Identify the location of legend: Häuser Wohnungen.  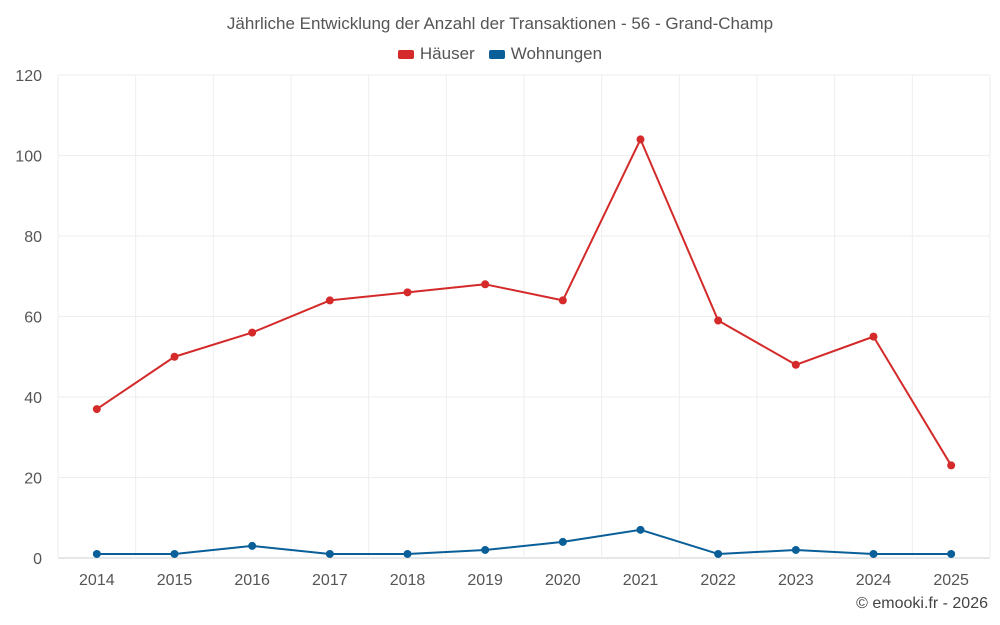
(500, 54).